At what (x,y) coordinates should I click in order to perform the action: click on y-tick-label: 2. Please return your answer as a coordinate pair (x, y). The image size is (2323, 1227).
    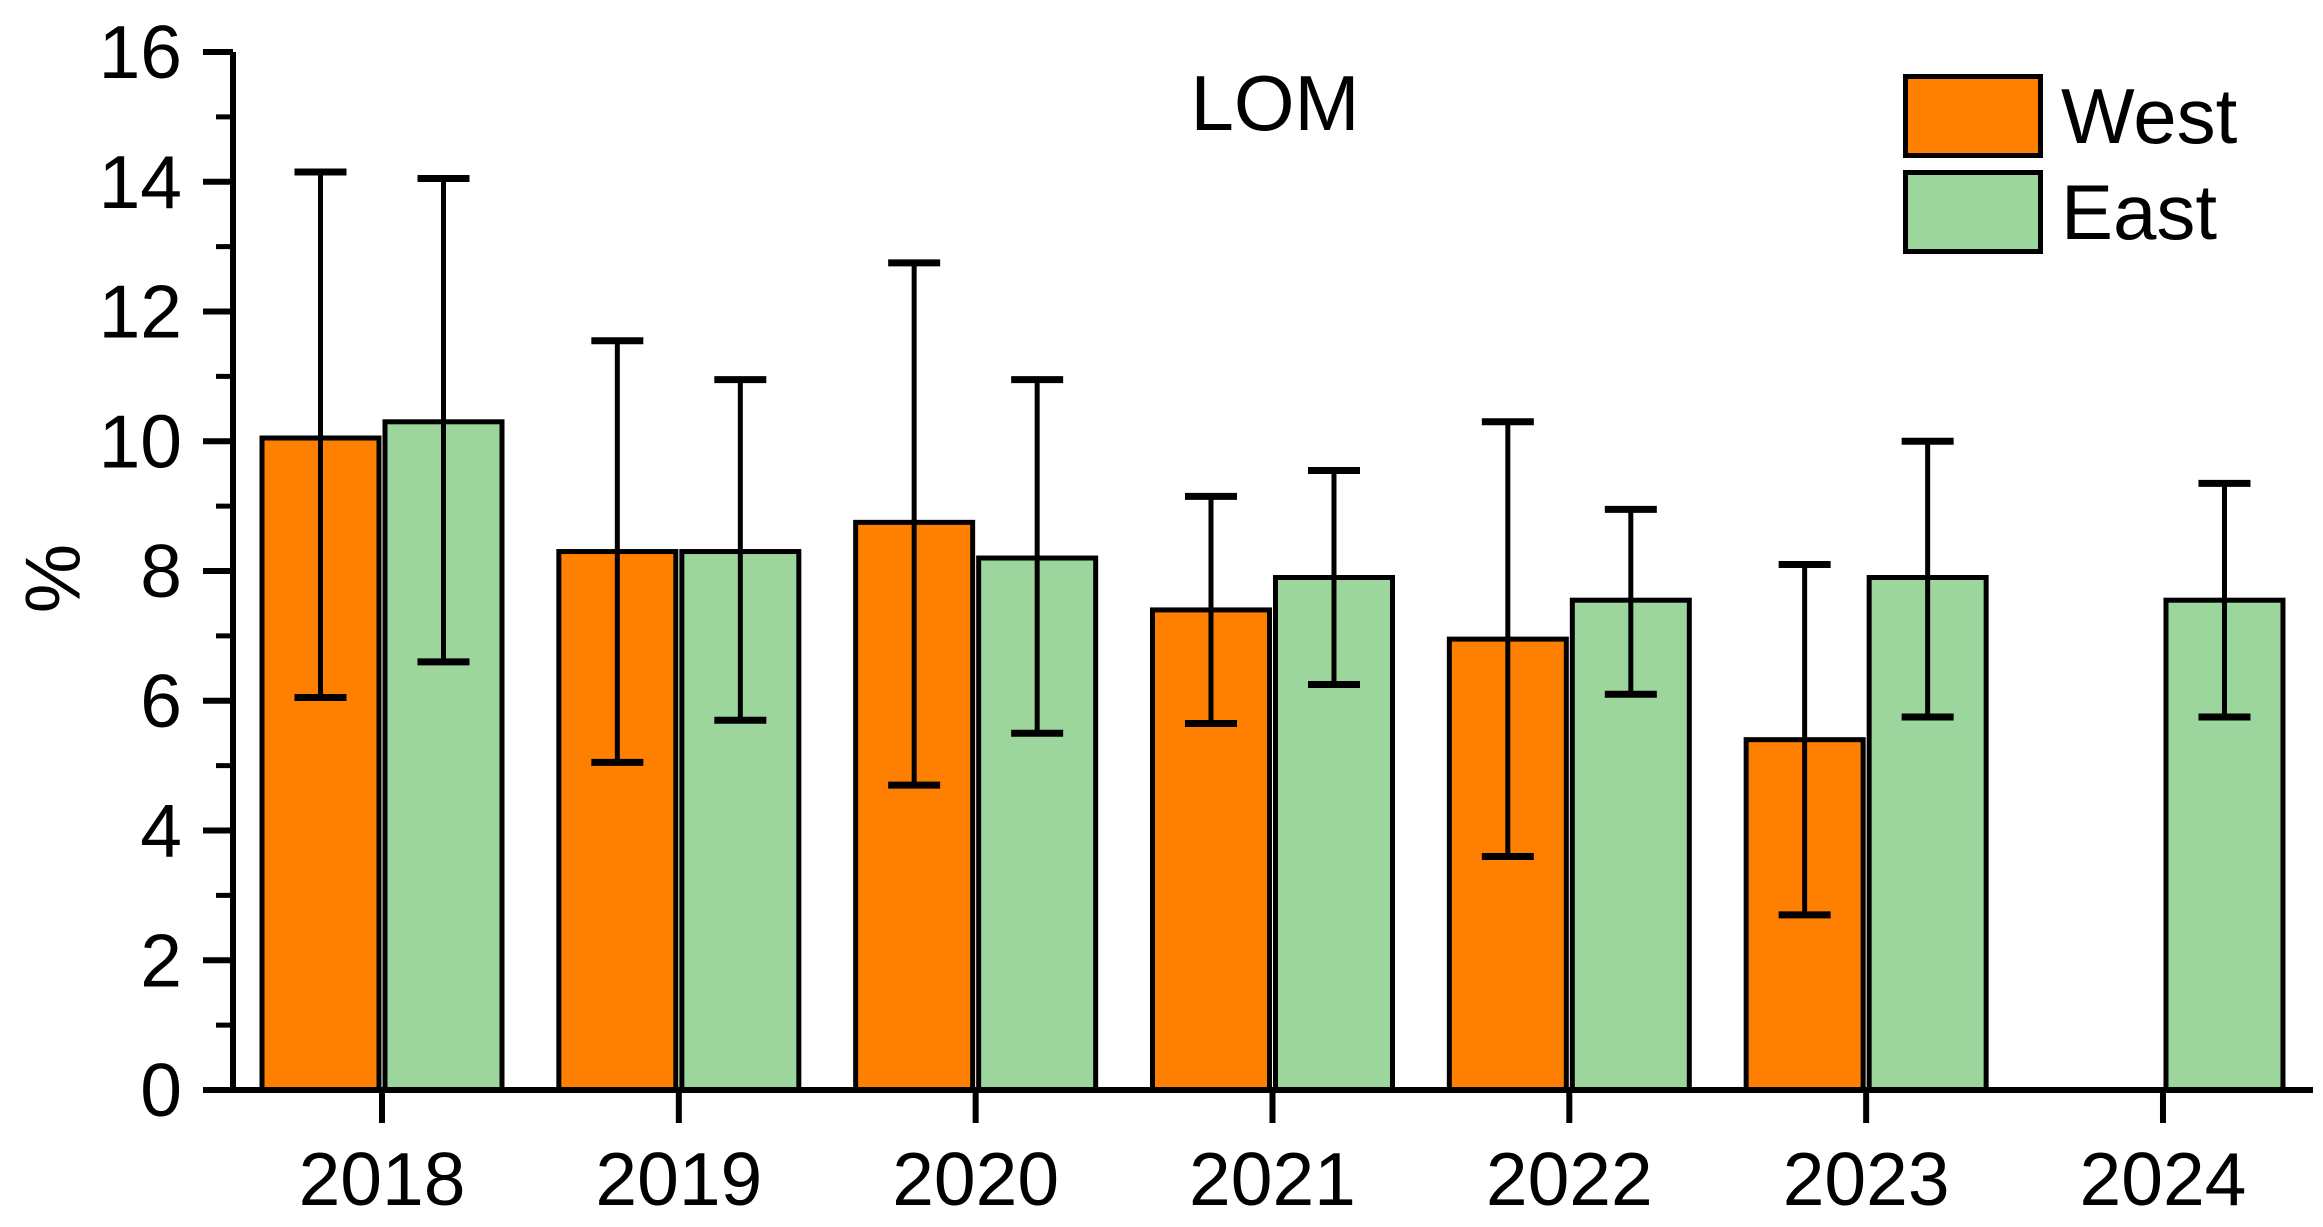
    Looking at the image, I should click on (161, 960).